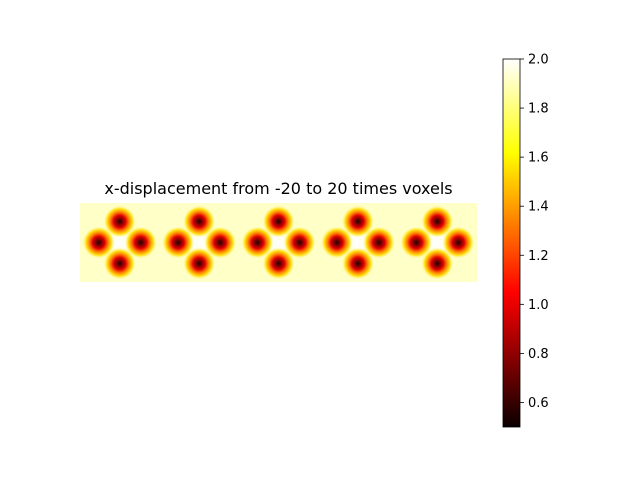  Describe the element at coordinates (538, 256) in the screenshot. I see `colorbar-tick-label: 1.2` at that location.